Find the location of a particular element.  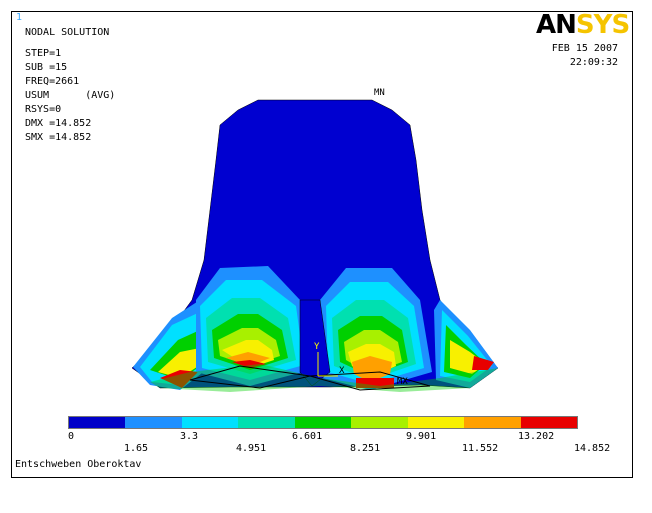

time-label: 22:09:32 is located at coordinates (593, 62).